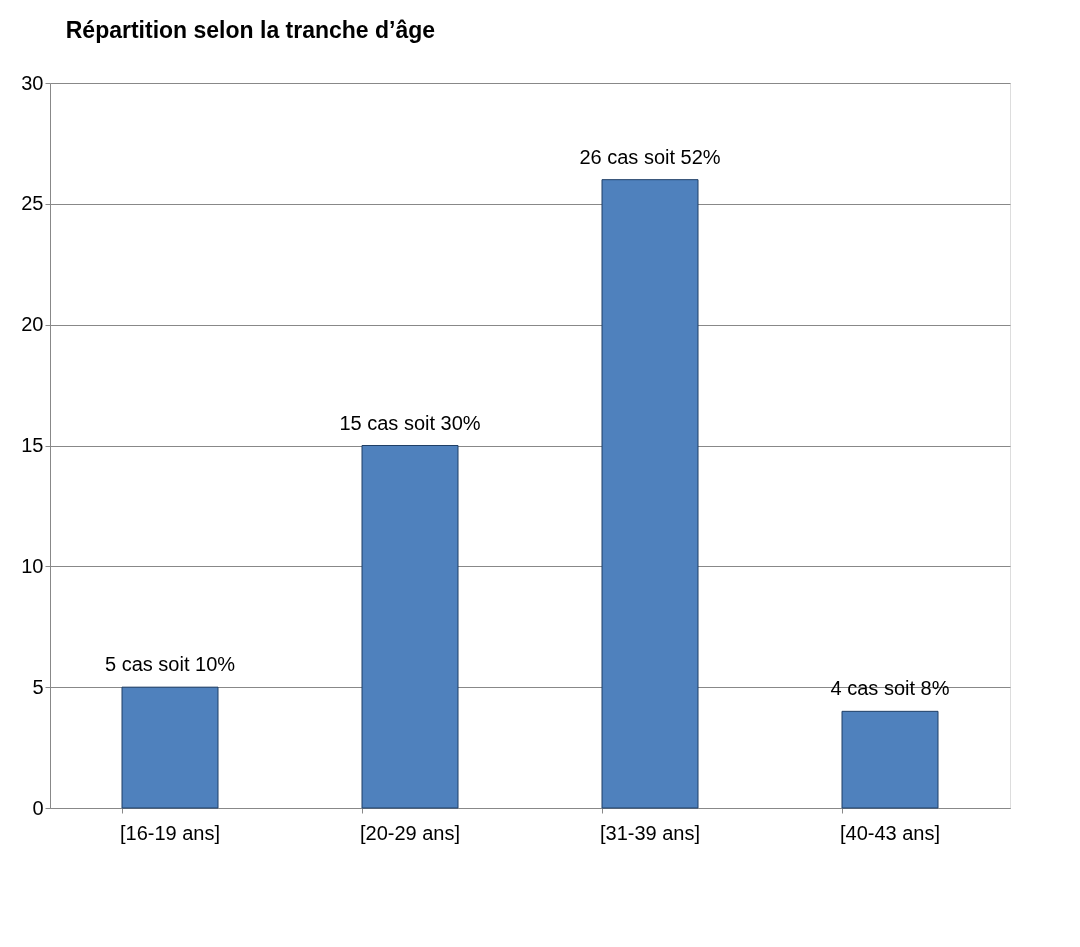 The width and height of the screenshot is (1080, 947). I want to click on y-tick-label: 20, so click(32, 324).